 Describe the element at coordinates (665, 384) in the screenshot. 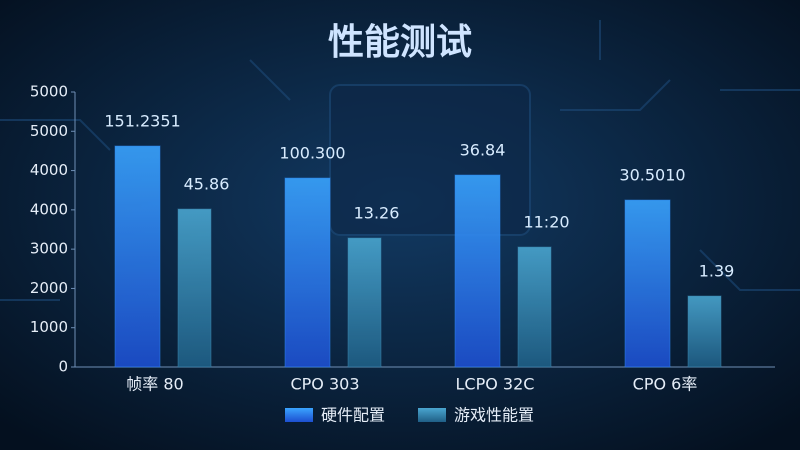

I see `x-tick-label: CPO 6率` at that location.